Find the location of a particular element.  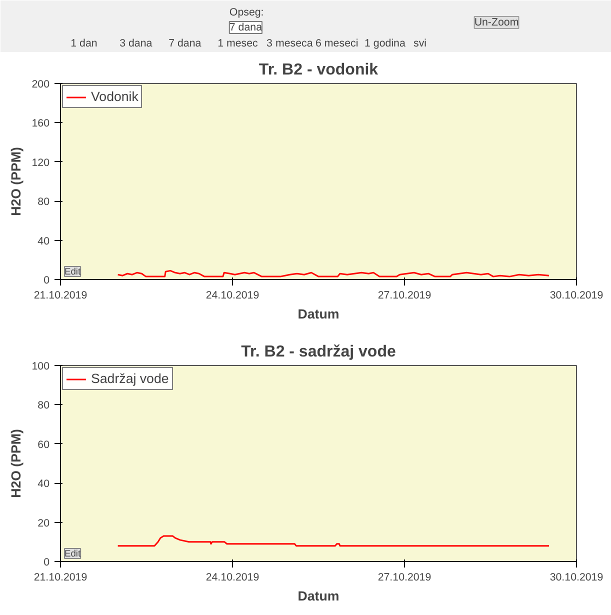

text: svi is located at coordinates (420, 44).